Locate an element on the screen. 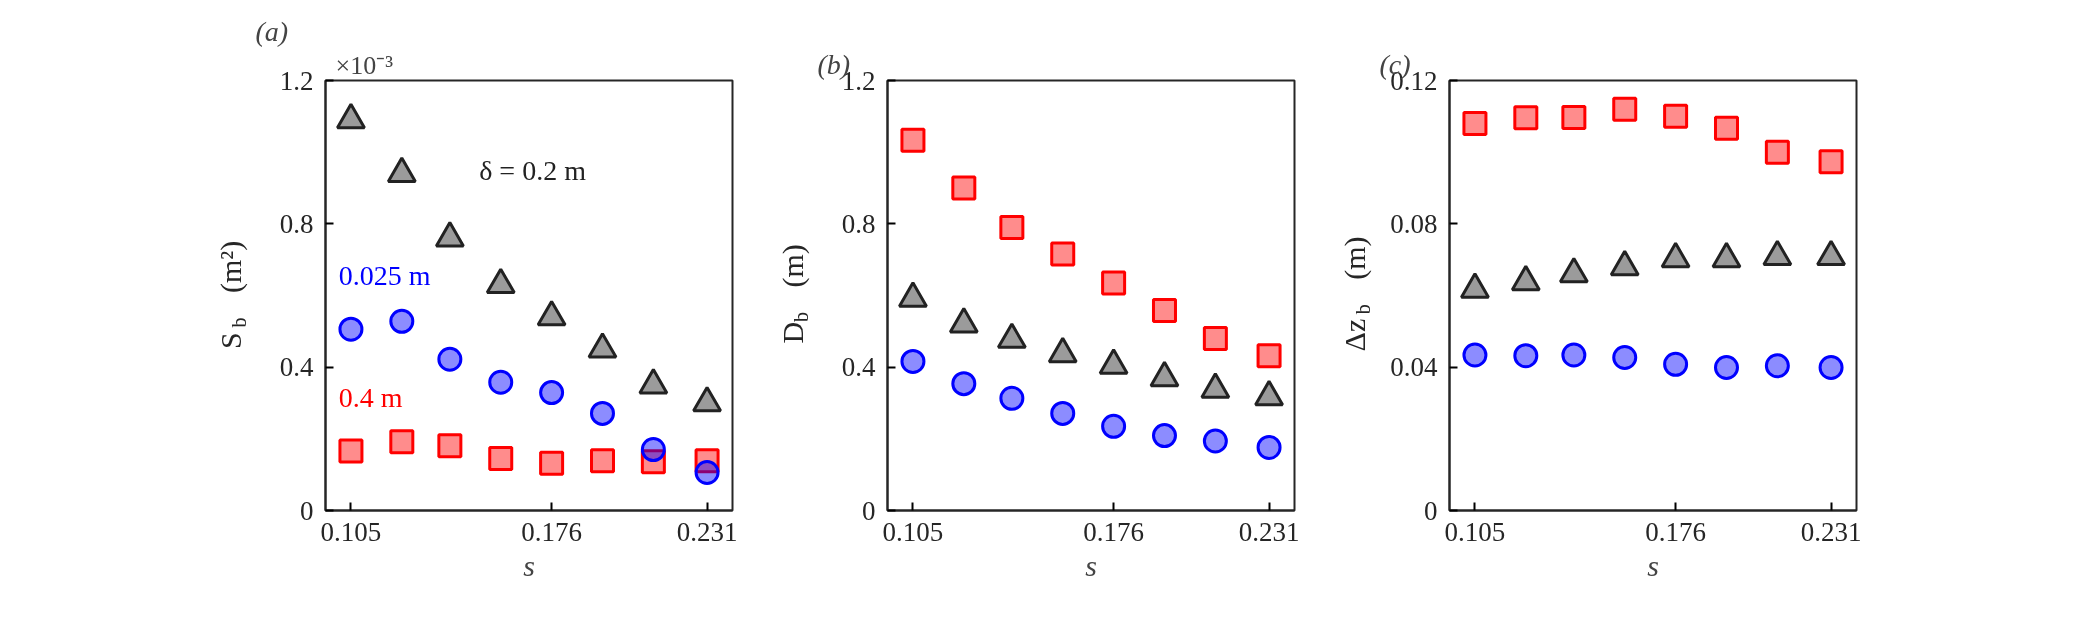 This screenshot has height=625, width=2084. y-tick-label: 0.08 is located at coordinates (1414, 223).